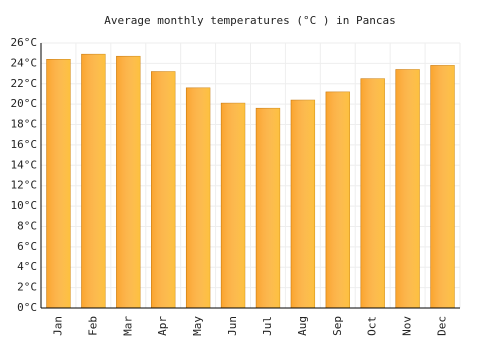 The height and width of the screenshot is (350, 500). I want to click on x-tick-label: Aug, so click(302, 326).